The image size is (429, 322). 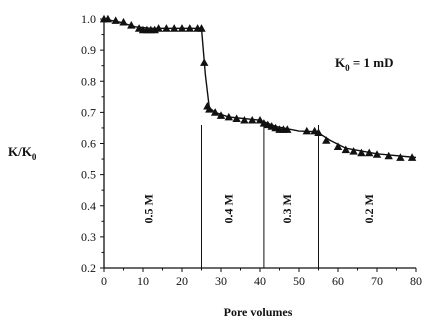 What do you see at coordinates (104, 281) in the screenshot?
I see `x-tick-label: 0` at bounding box center [104, 281].